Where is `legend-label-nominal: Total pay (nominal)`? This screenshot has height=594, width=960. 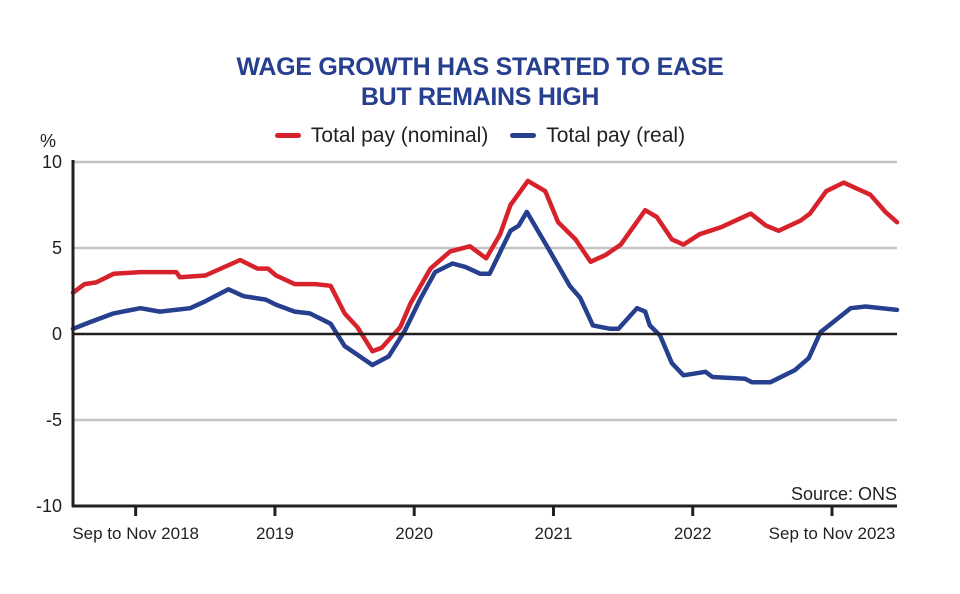 legend-label-nominal: Total pay (nominal) is located at coordinates (399, 135).